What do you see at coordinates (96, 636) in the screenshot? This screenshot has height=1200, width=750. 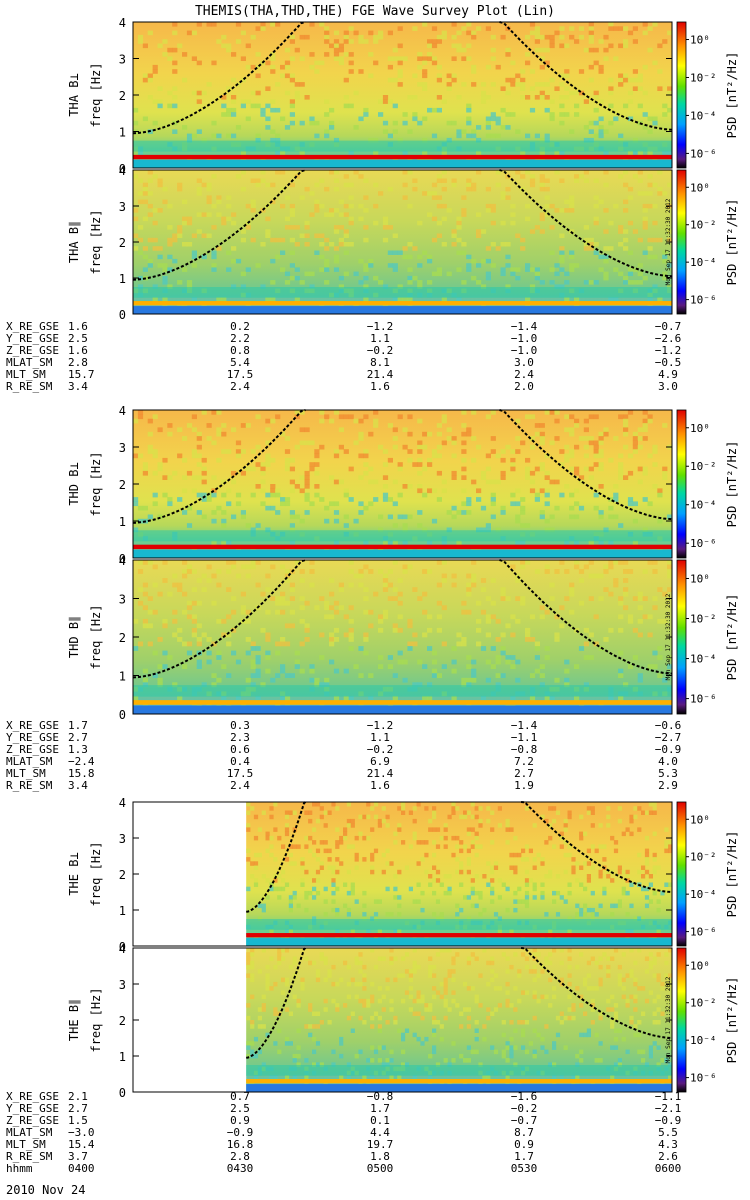 I see `y-axis-label: freq [Hz]` at bounding box center [96, 636].